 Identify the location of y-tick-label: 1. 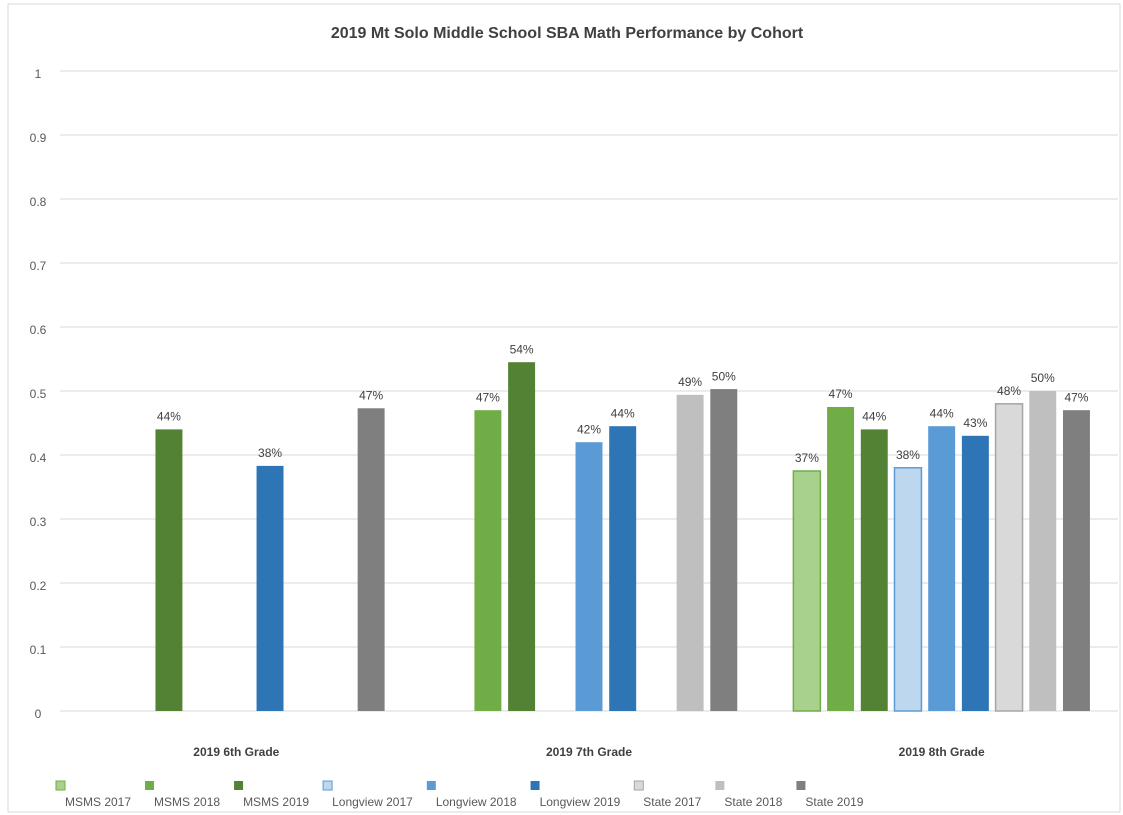
(38, 74).